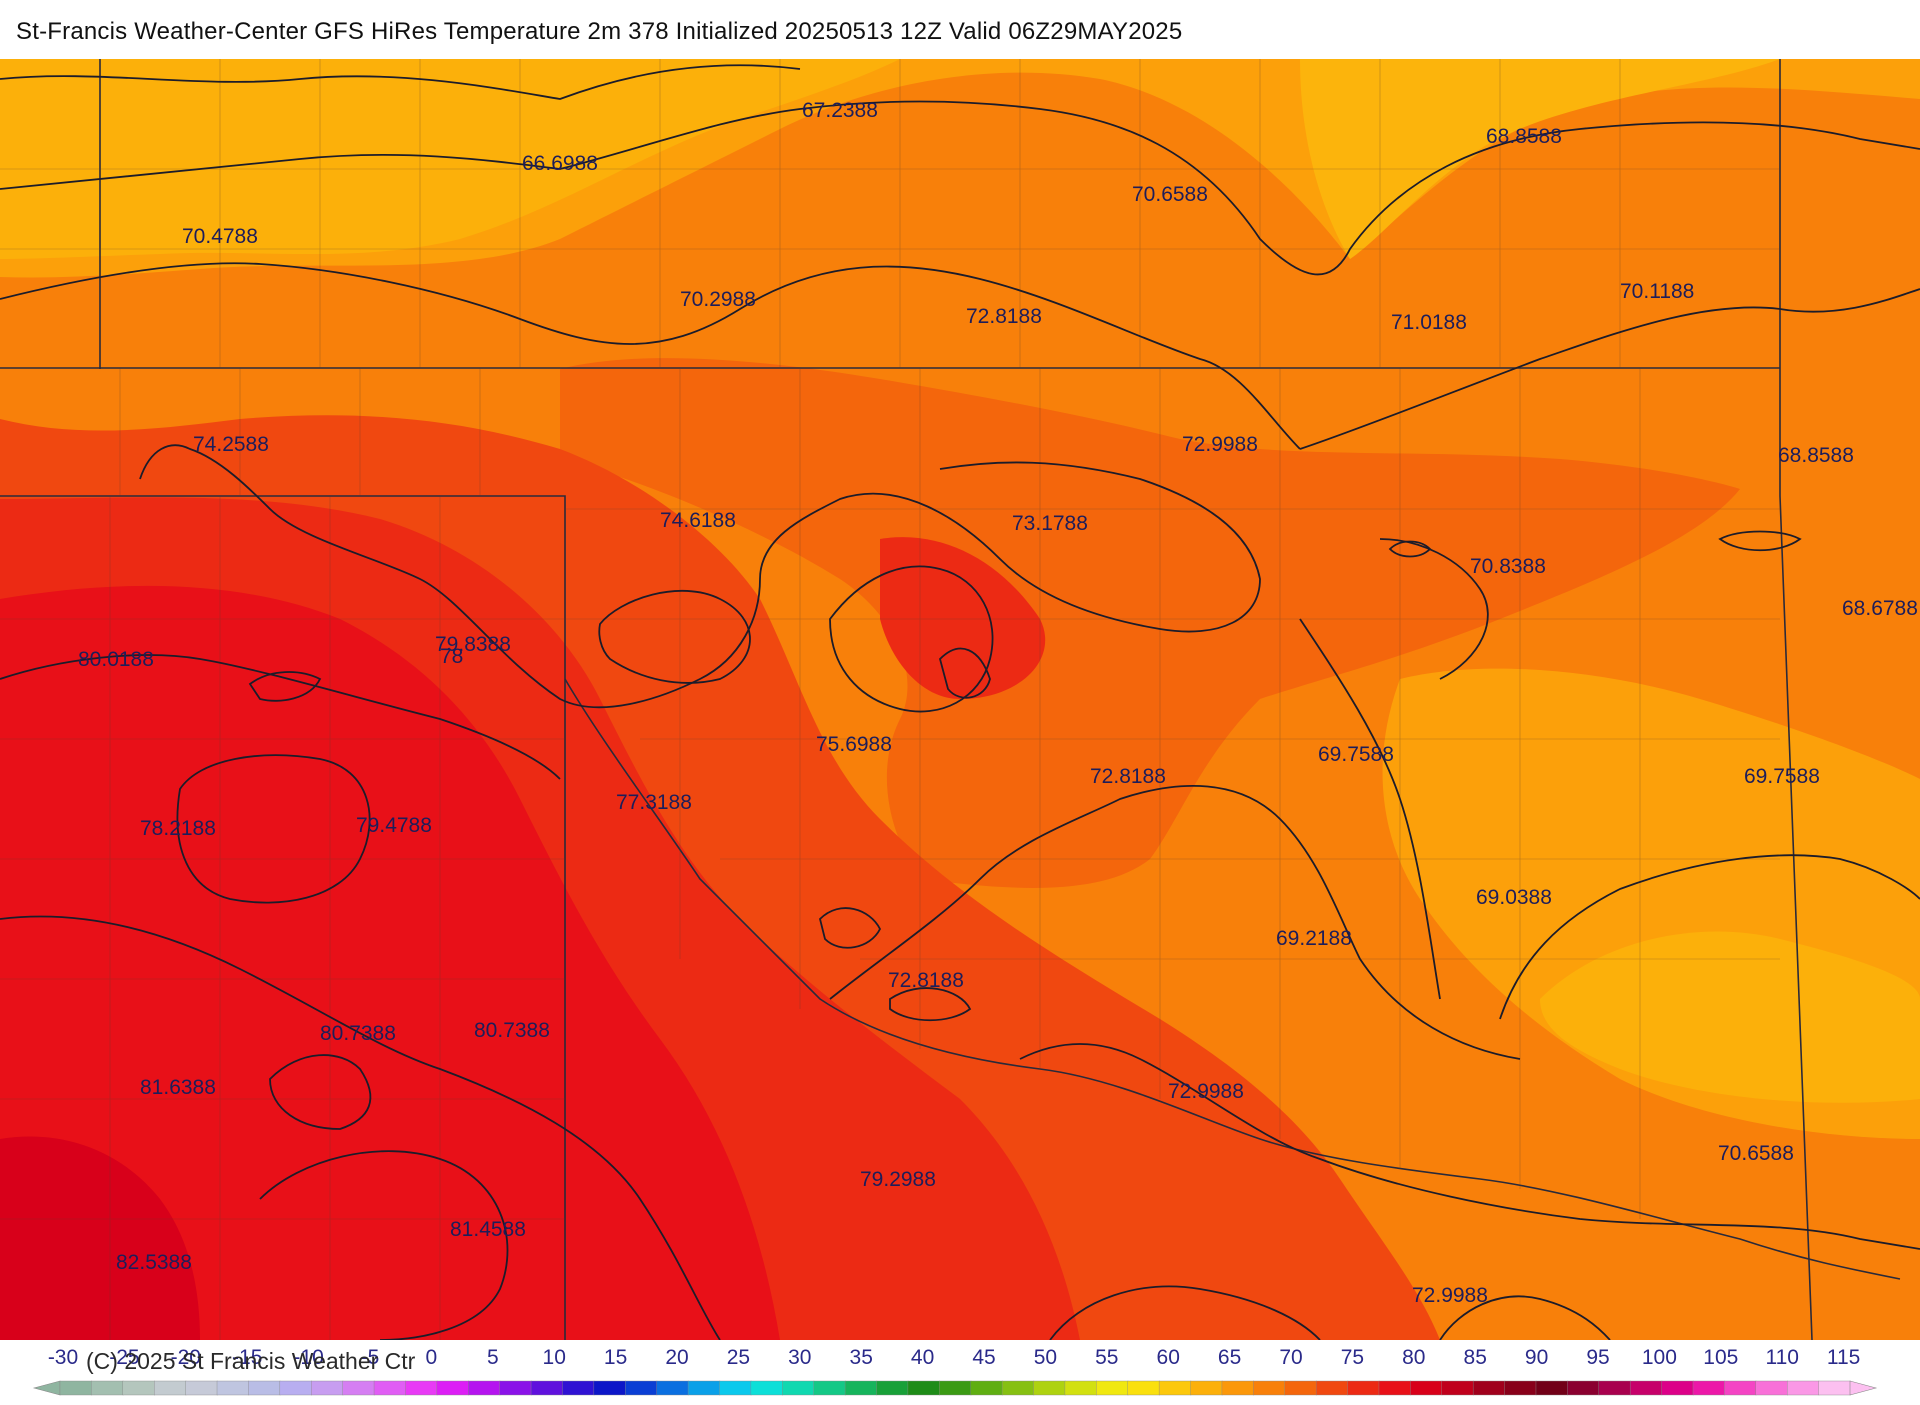  What do you see at coordinates (450, 159) in the screenshot?
I see `band-60-65-north` at bounding box center [450, 159].